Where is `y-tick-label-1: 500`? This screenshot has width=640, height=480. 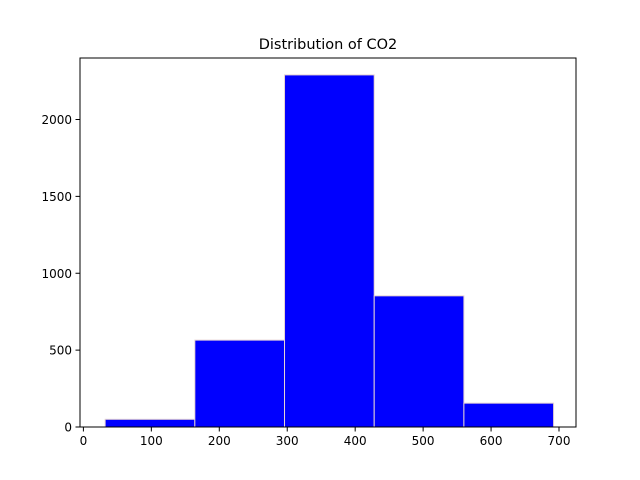 y-tick-label-1: 500 is located at coordinates (60, 351).